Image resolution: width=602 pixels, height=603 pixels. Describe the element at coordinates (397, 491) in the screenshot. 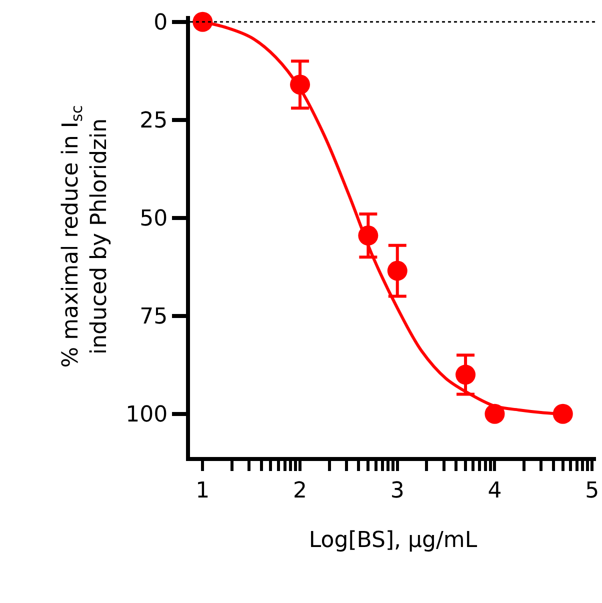

I see `x-tick-label: 3` at that location.